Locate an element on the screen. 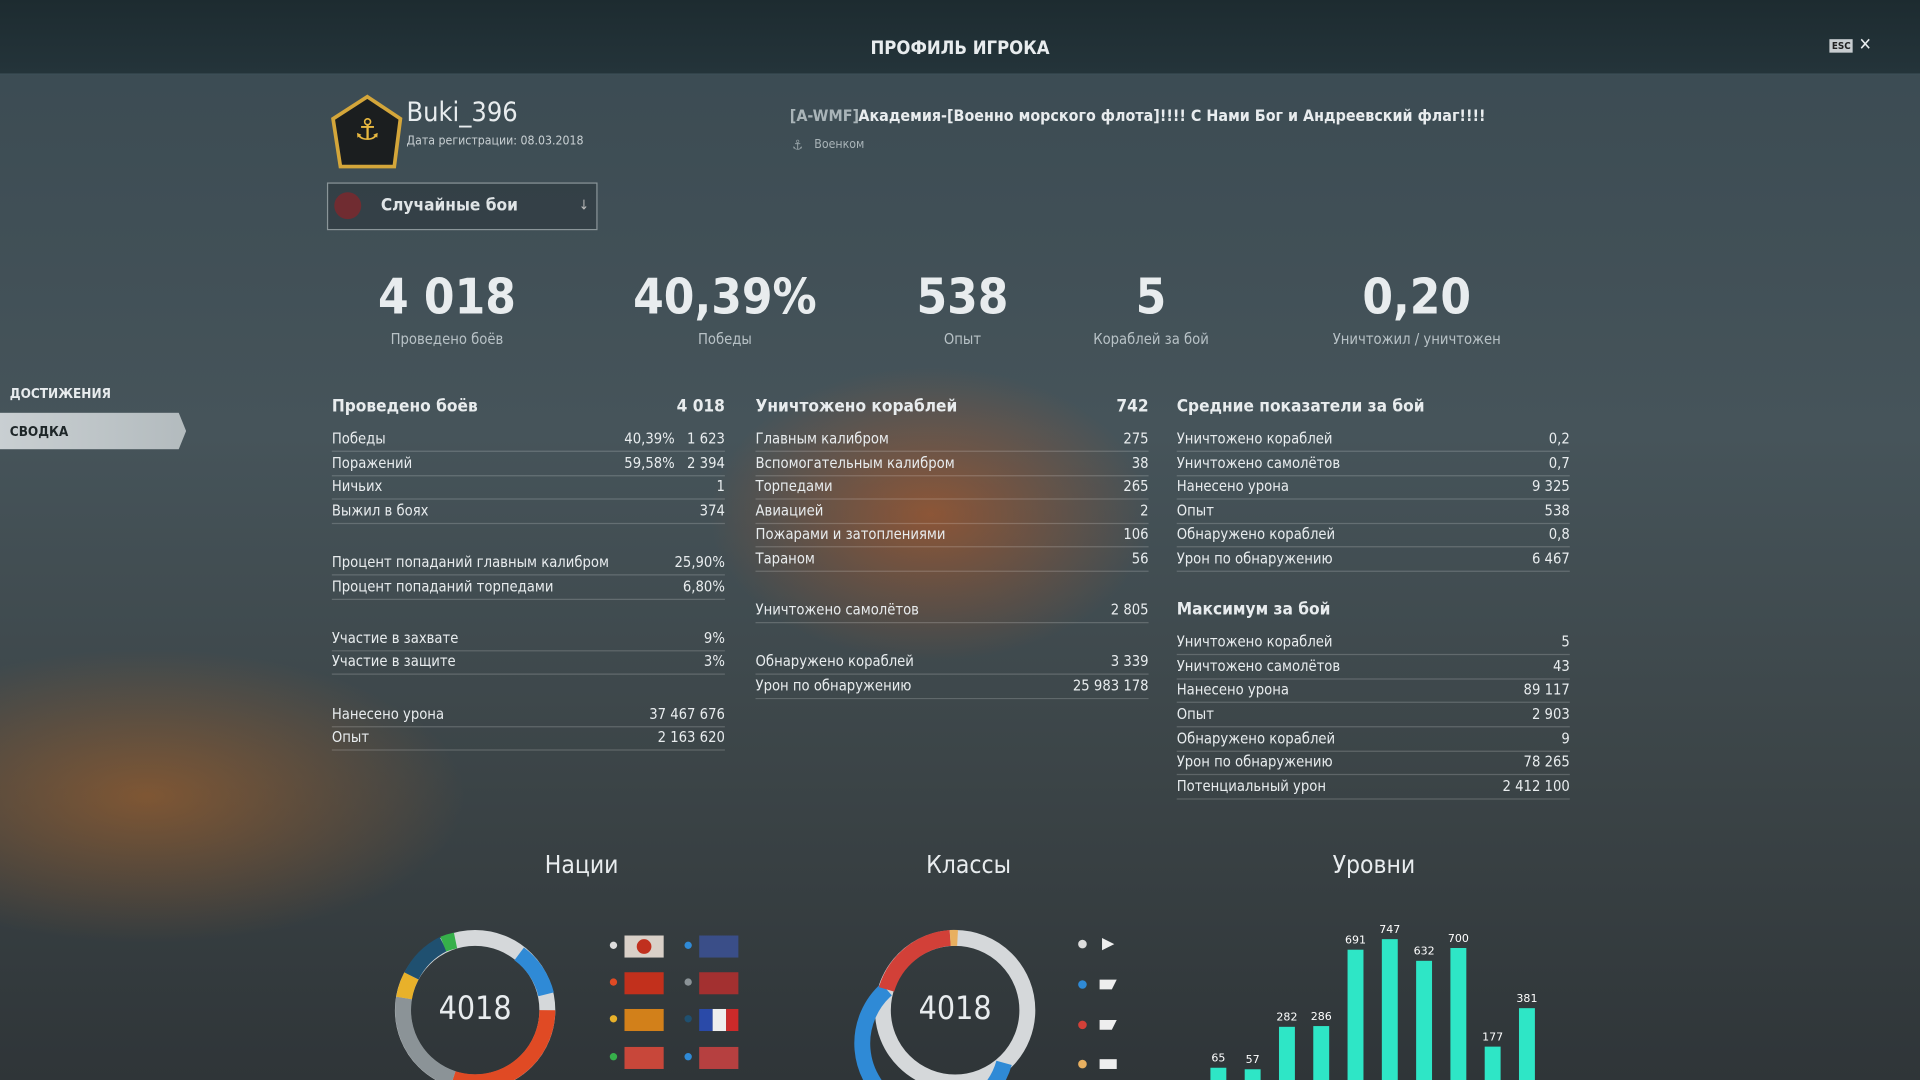 The width and height of the screenshot is (1920, 1080). mode-dropdown: Случайные бои ↓ is located at coordinates (462, 206).